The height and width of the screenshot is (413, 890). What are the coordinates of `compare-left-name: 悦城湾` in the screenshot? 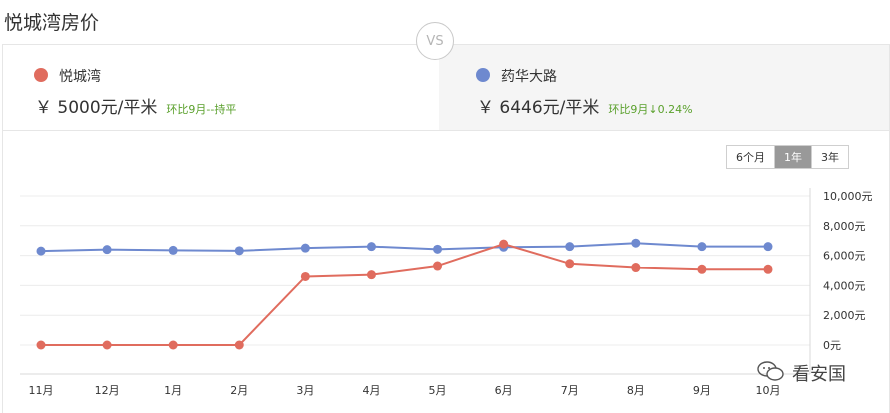 It's located at (80, 77).